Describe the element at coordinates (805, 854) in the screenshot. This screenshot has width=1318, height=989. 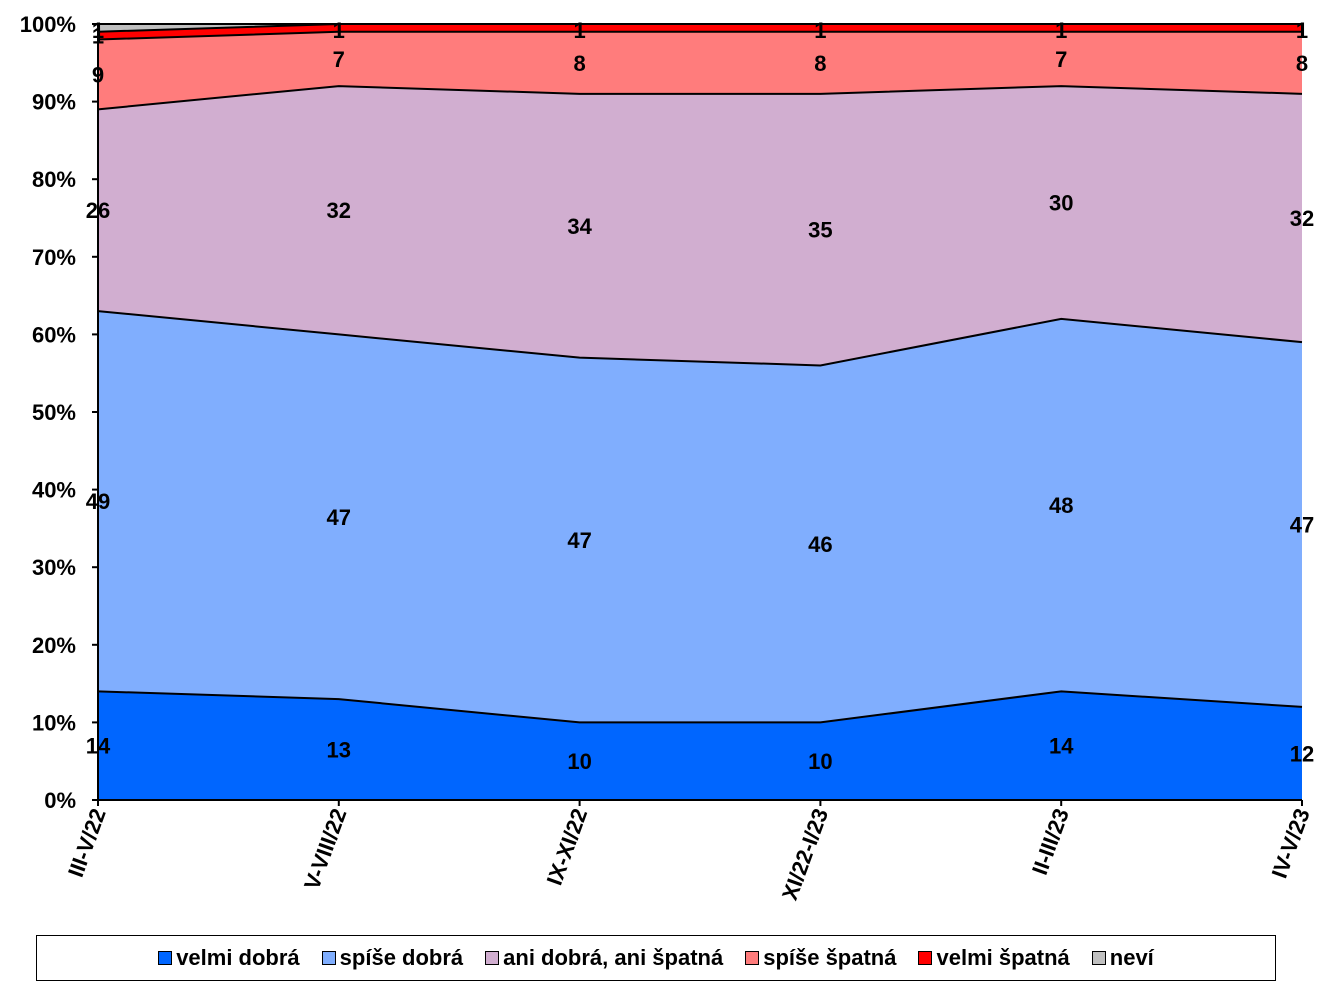
I see `x-tick-label: XI/22-I/23` at that location.